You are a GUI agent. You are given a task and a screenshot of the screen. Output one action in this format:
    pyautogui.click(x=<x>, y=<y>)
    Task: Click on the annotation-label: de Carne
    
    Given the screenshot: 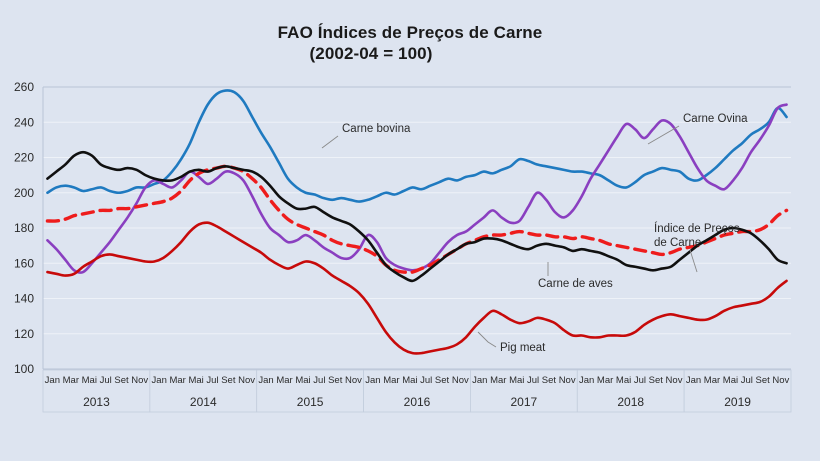 What is the action you would take?
    pyautogui.click(x=677, y=243)
    